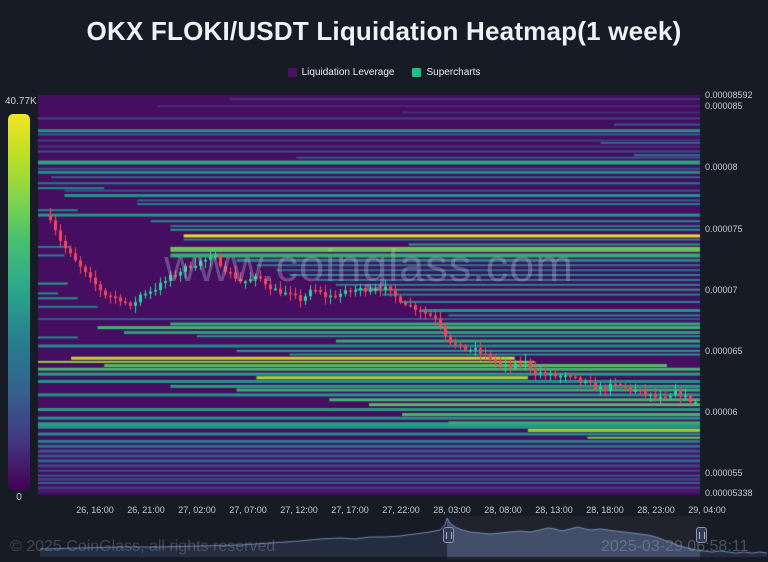 Image resolution: width=768 pixels, height=562 pixels. I want to click on legend-item-supercharts: Supercharts, so click(446, 72).